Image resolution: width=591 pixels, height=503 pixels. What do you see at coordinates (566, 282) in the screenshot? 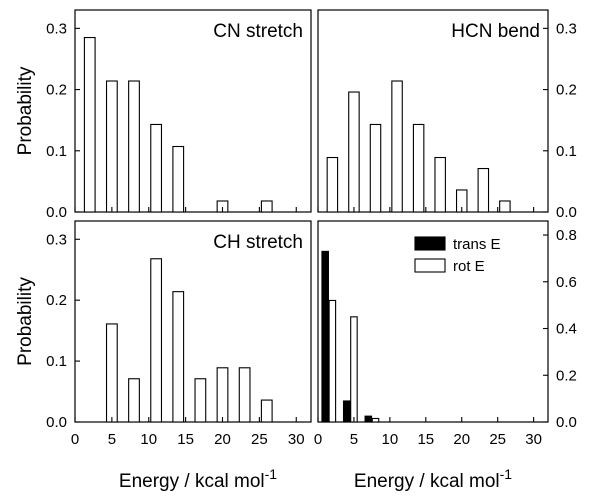
I see `y-tick-label: 0.6` at bounding box center [566, 282].